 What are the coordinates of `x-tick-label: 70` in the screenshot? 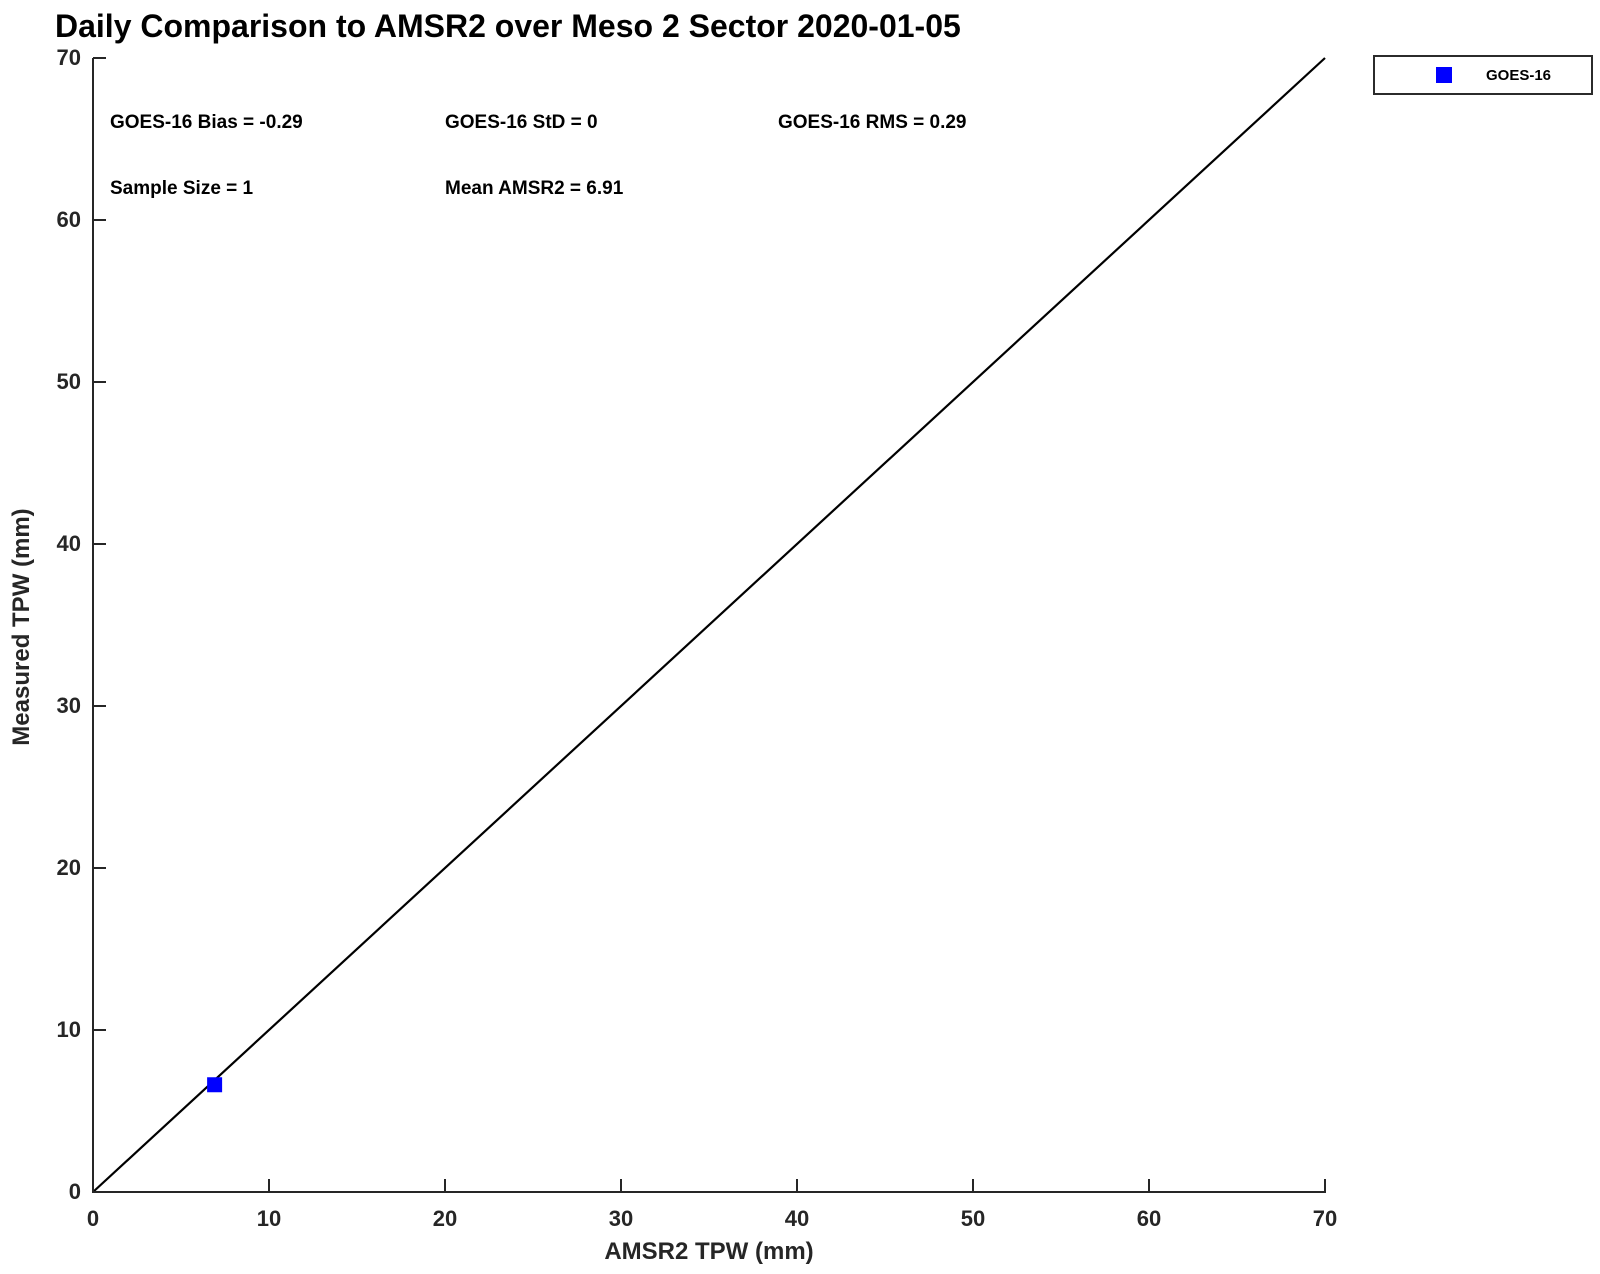 It's located at (1325, 1218).